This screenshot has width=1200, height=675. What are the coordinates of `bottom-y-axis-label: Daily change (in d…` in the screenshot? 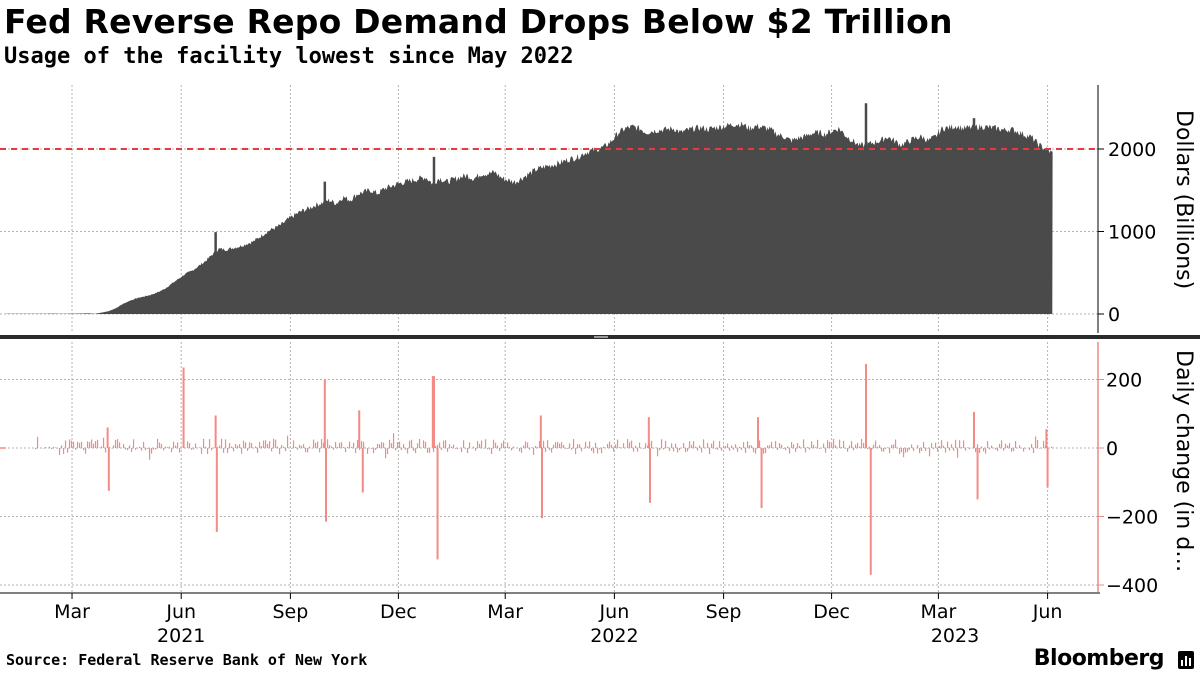 It's located at (1183, 461).